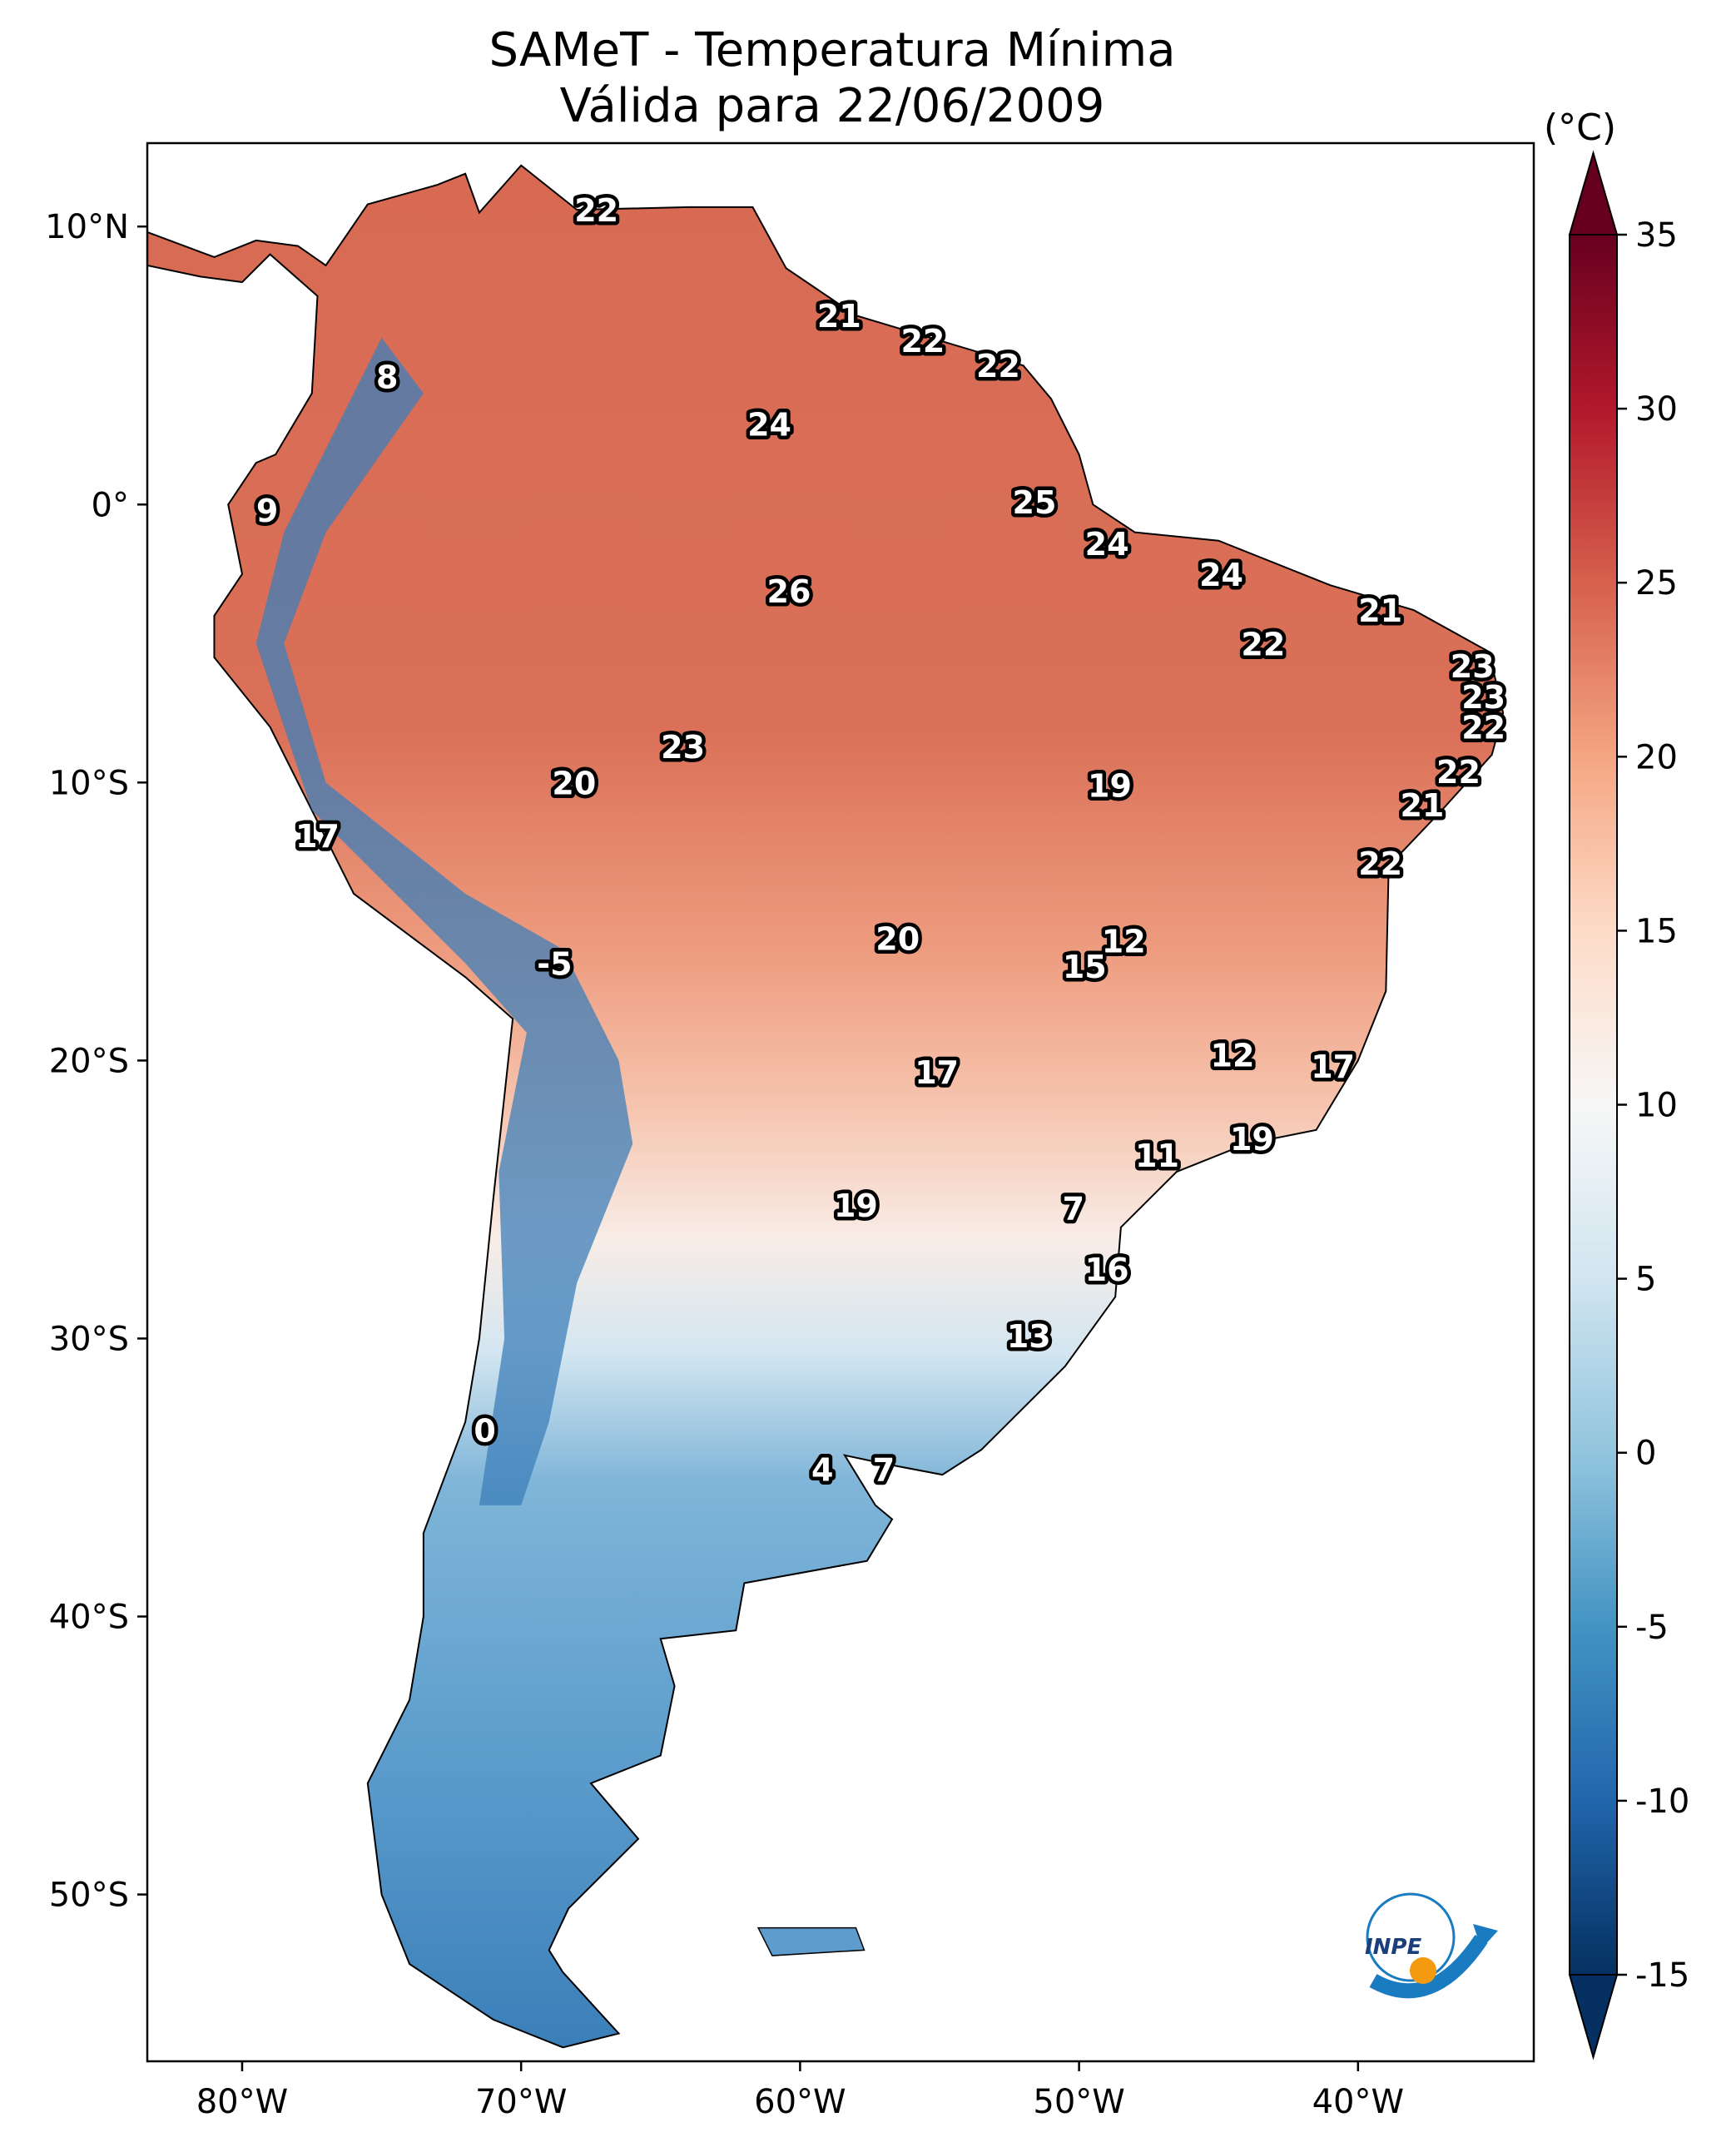  Describe the element at coordinates (832, 50) in the screenshot. I see `map-title: SAMeT - Temperatura Mínima` at that location.